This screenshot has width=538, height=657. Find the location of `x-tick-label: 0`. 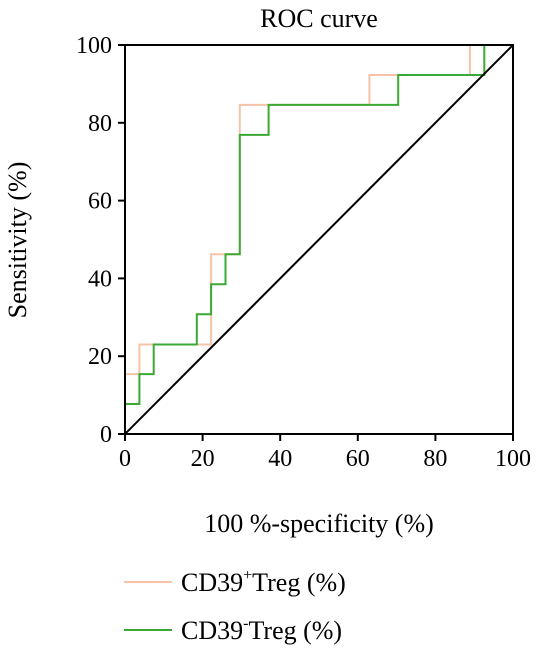

x-tick-label: 0 is located at coordinates (125, 459).